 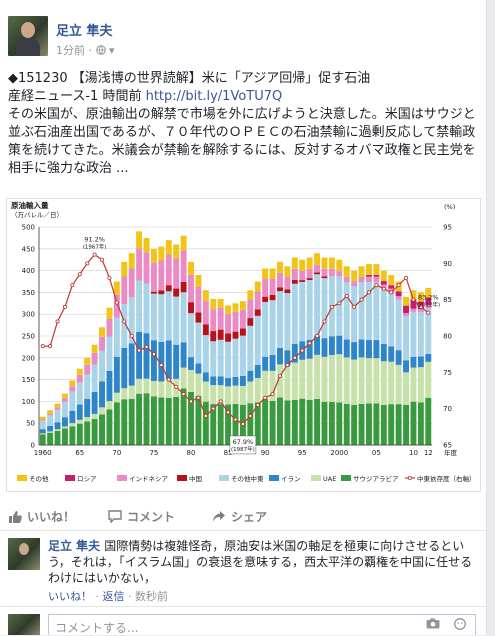 I want to click on commenter-name: 足立 隼夫, so click(x=74, y=546).